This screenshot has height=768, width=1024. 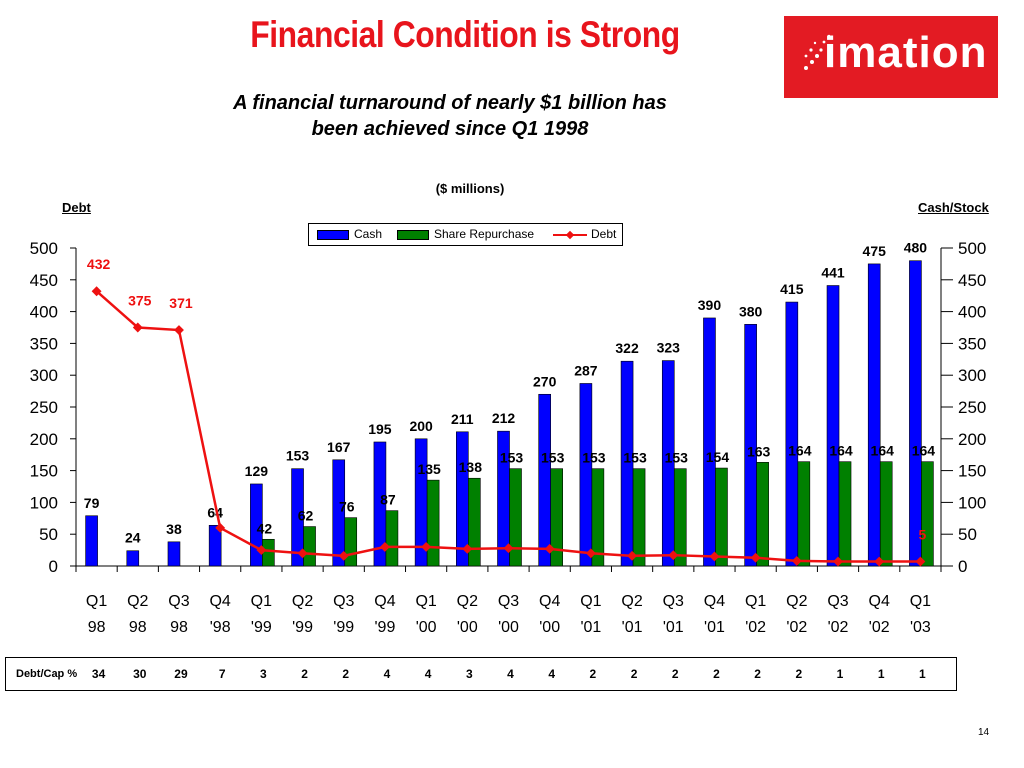 I want to click on cash-data-label: 212, so click(x=504, y=418).